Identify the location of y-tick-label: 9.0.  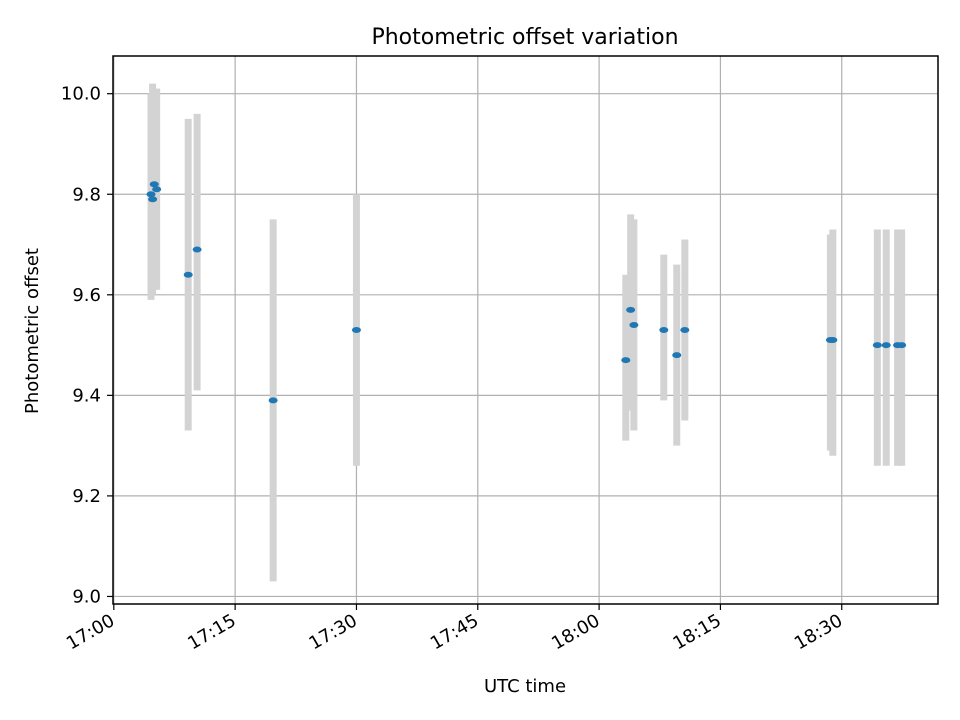
(86, 596).